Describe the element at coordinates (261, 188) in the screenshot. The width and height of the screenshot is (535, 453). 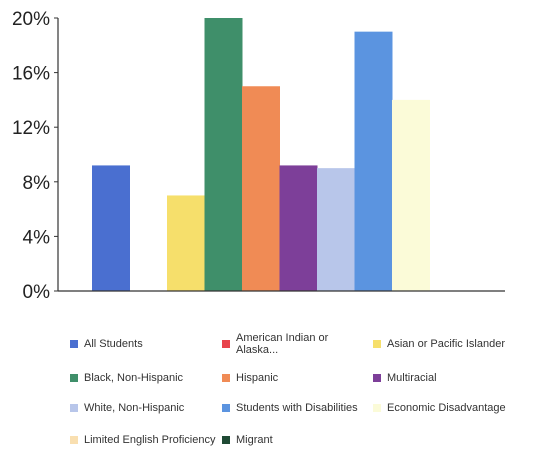
I see `bar-hispanic` at that location.